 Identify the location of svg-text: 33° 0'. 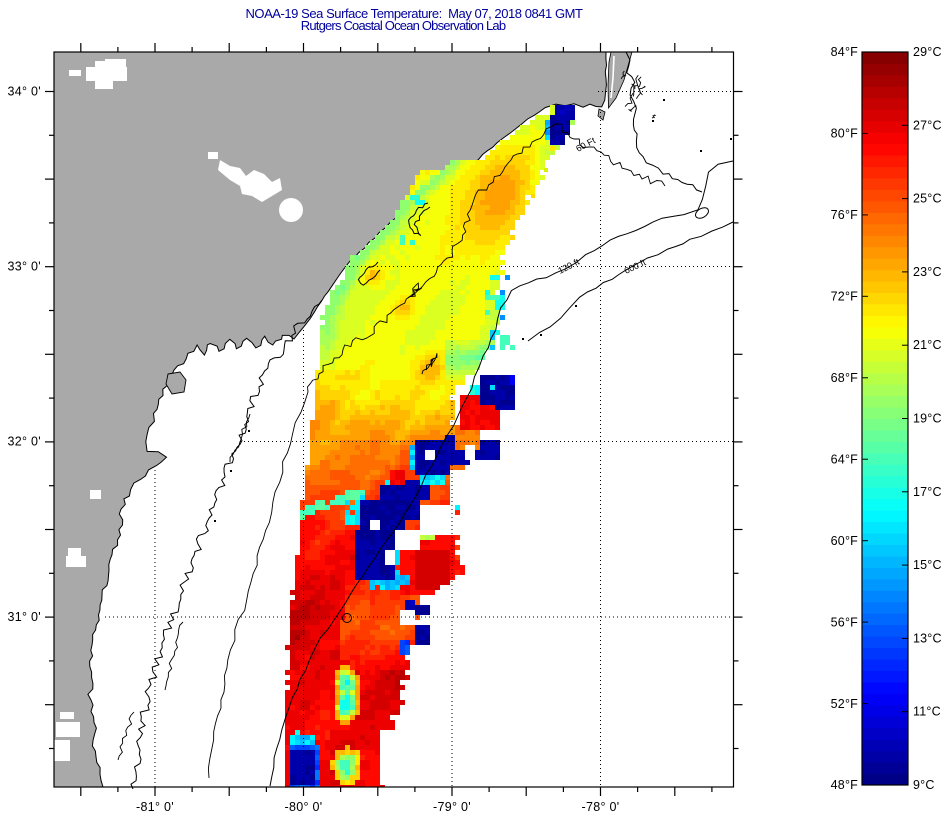
(24, 267).